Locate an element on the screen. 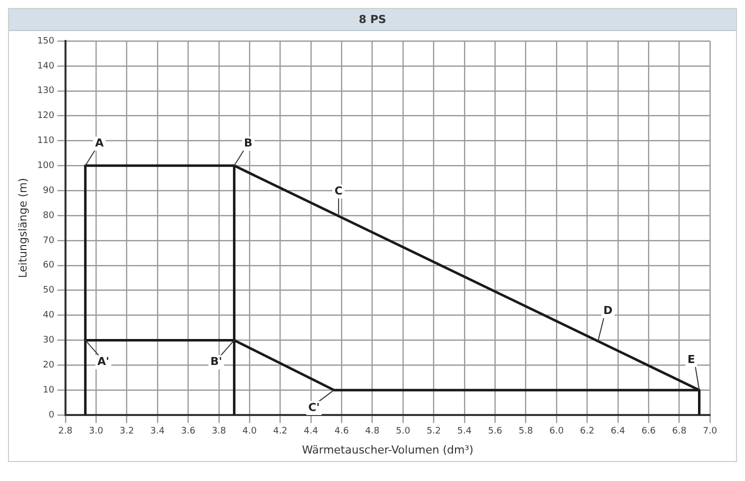 Image resolution: width=745 pixels, height=481 pixels. x-tick-label: 4.4 is located at coordinates (311, 431).